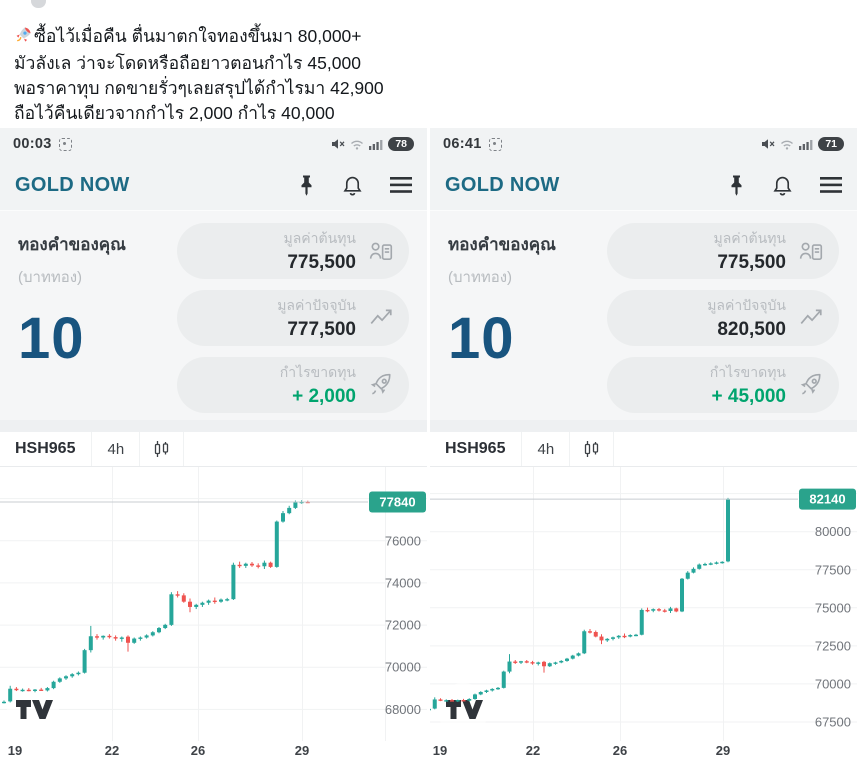 The height and width of the screenshot is (760, 858). I want to click on svg-text: 77840, so click(397, 501).